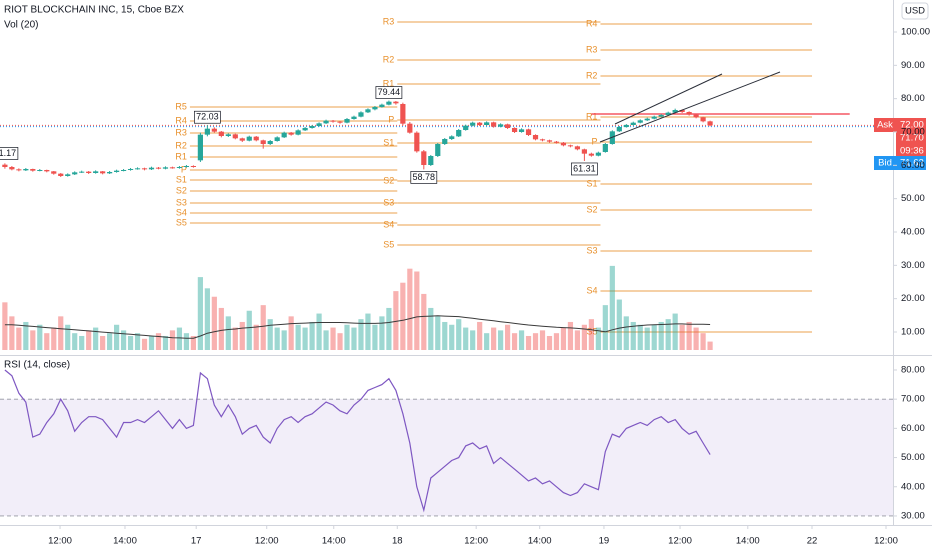 Image resolution: width=932 pixels, height=550 pixels. Describe the element at coordinates (915, 32) in the screenshot. I see `y-tick-label: 100.00` at that location.